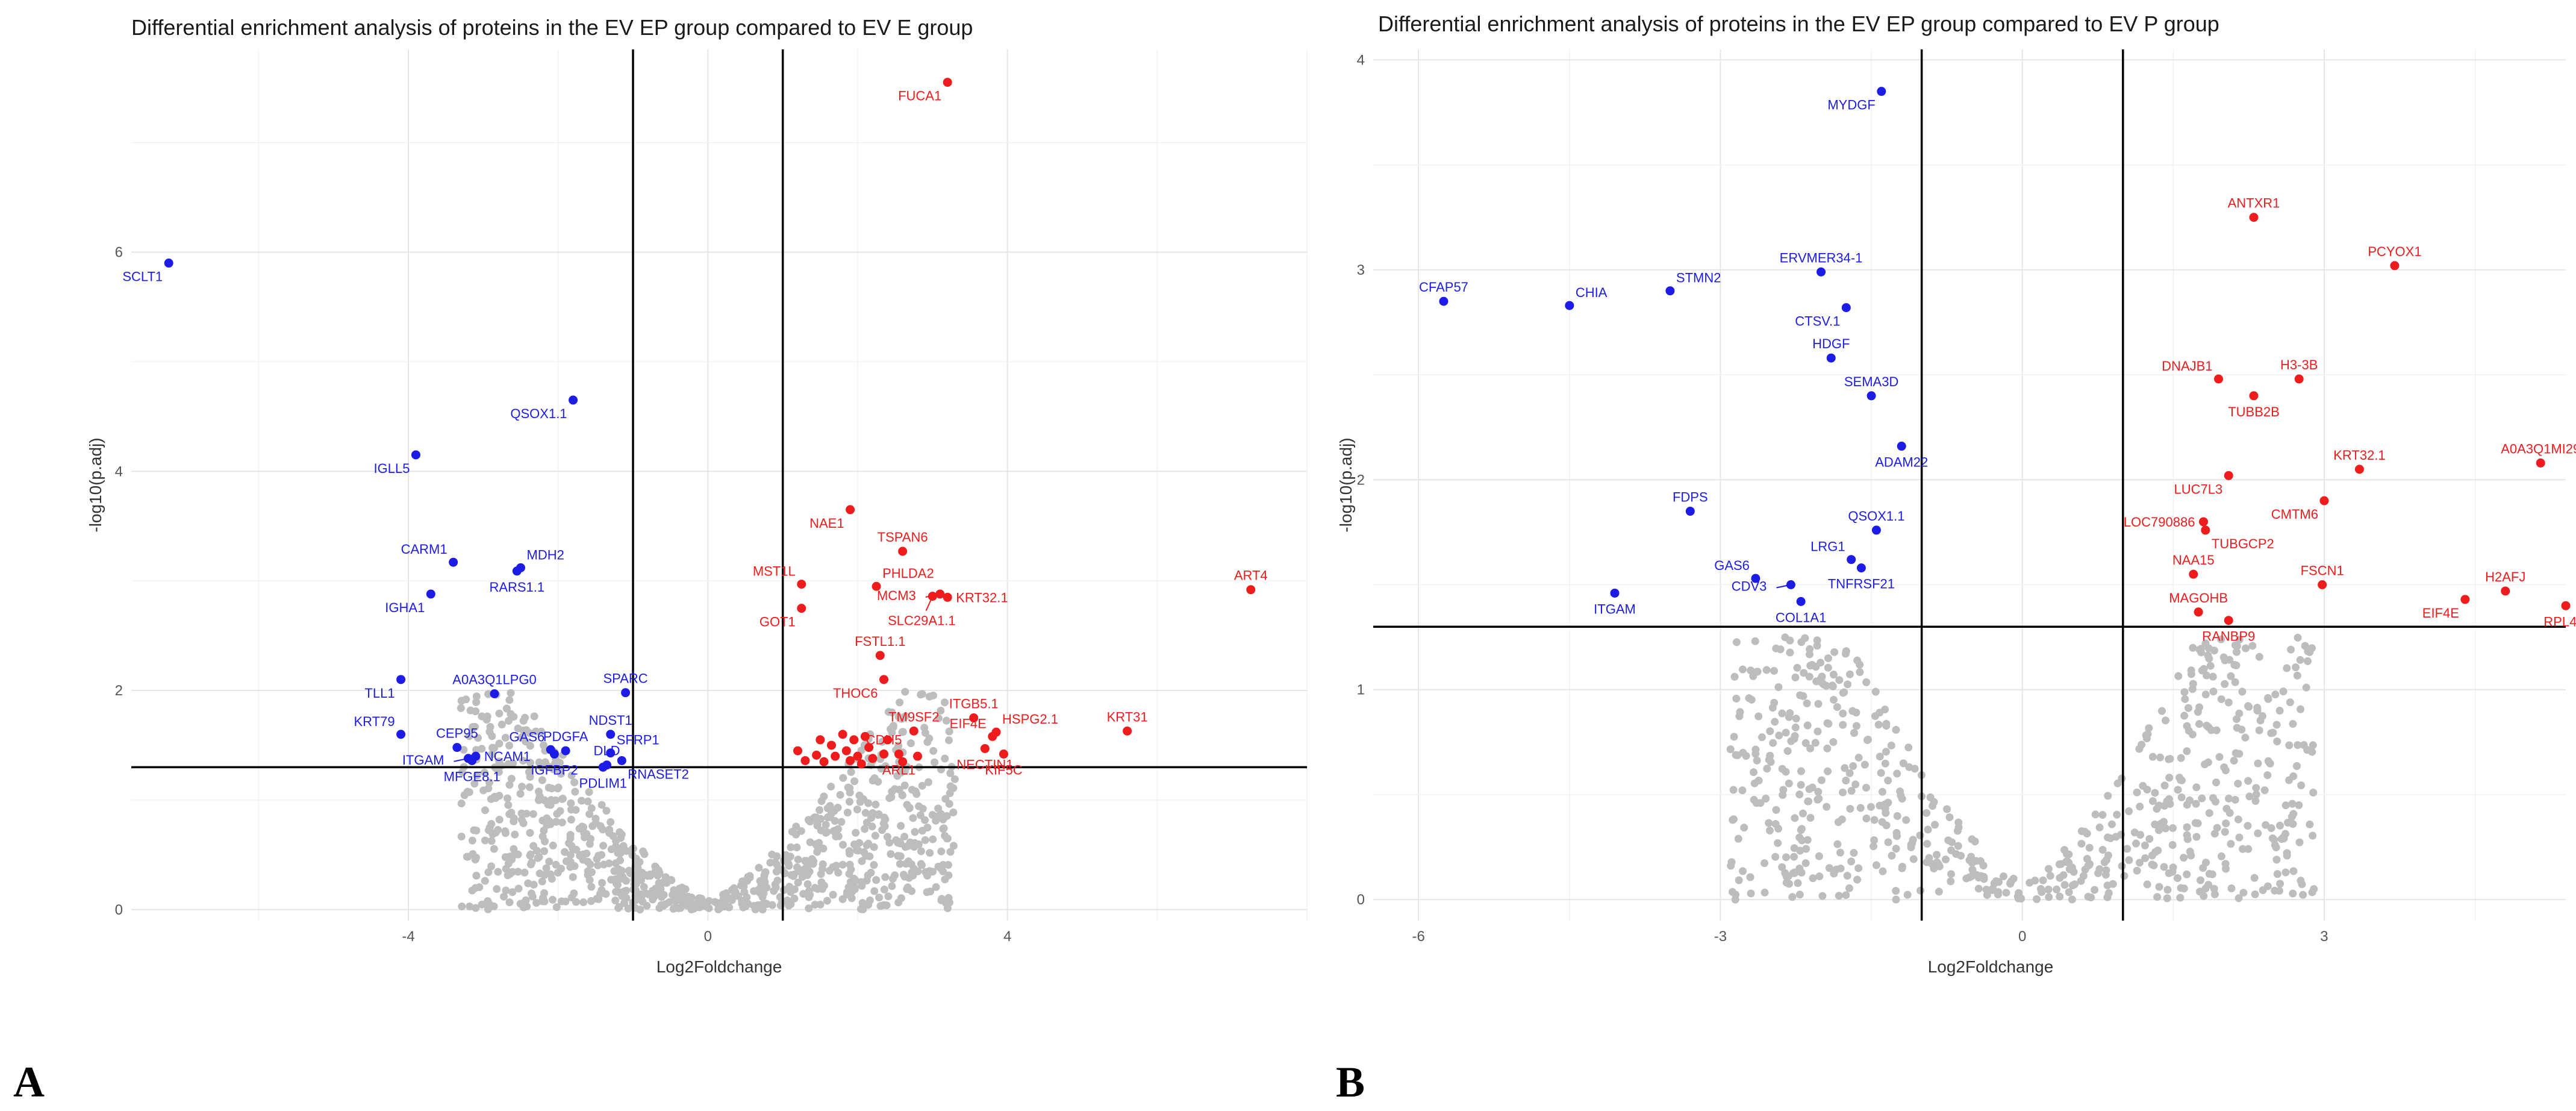  I want to click on y-tick-label: 4, so click(119, 471).